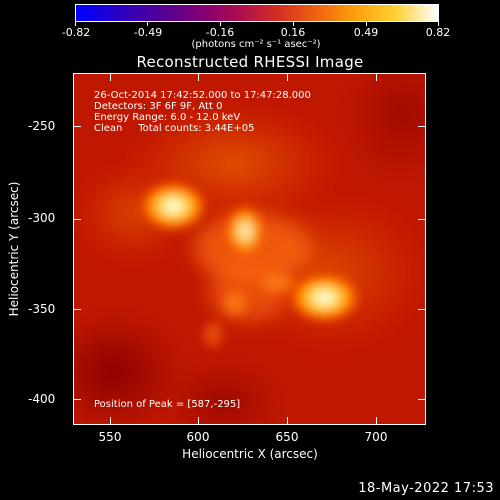  What do you see at coordinates (42, 218) in the screenshot?
I see `y-tick-label: -300` at bounding box center [42, 218].